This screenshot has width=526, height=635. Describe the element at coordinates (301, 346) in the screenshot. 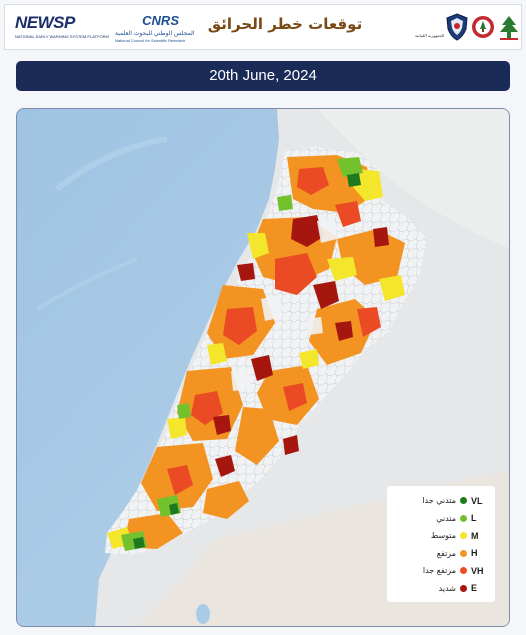

I see `risk-zone-extreme` at that location.